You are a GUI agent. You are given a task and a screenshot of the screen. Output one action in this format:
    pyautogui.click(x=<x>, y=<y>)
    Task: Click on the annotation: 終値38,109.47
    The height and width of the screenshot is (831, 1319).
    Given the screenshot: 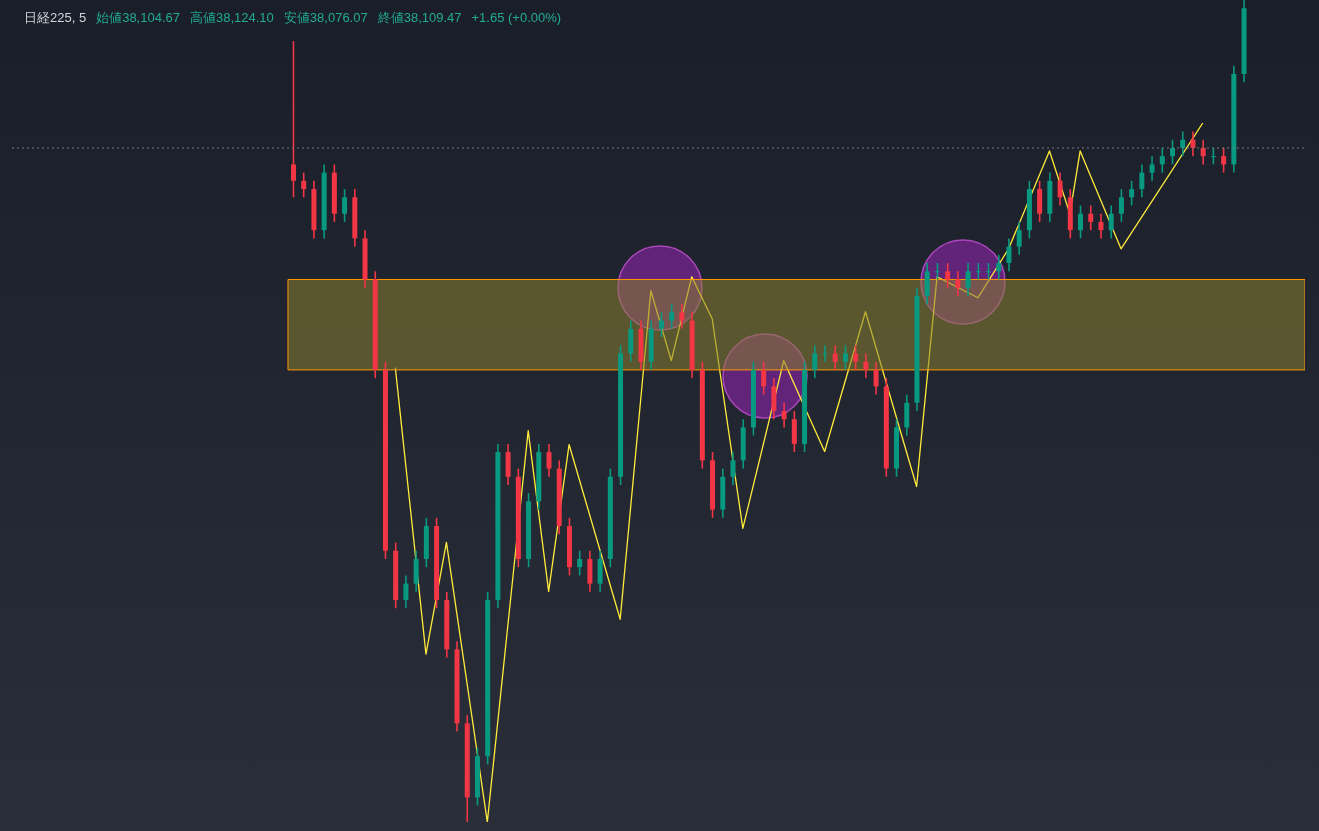 What is the action you would take?
    pyautogui.click(x=419, y=17)
    